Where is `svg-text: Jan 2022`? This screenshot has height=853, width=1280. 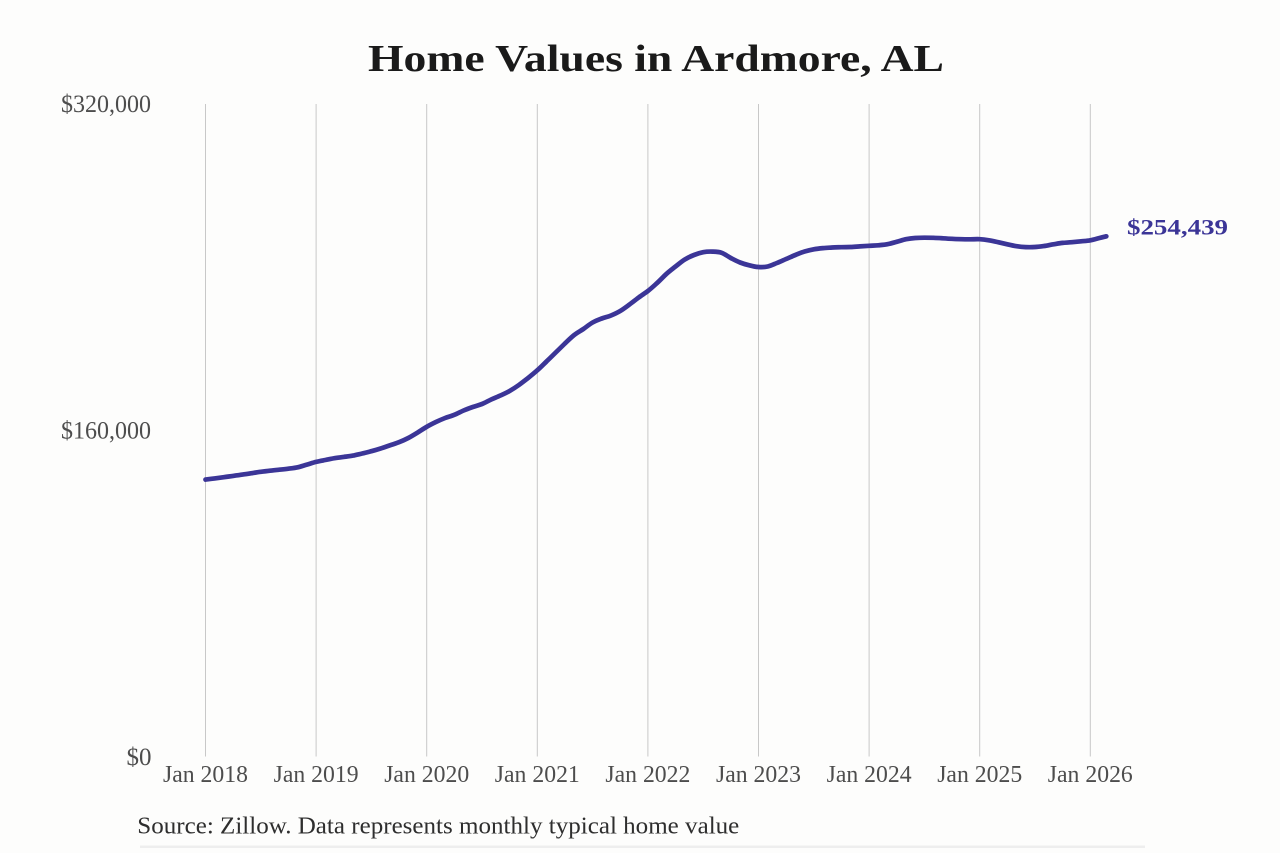
svg-text: Jan 2022 is located at coordinates (647, 775).